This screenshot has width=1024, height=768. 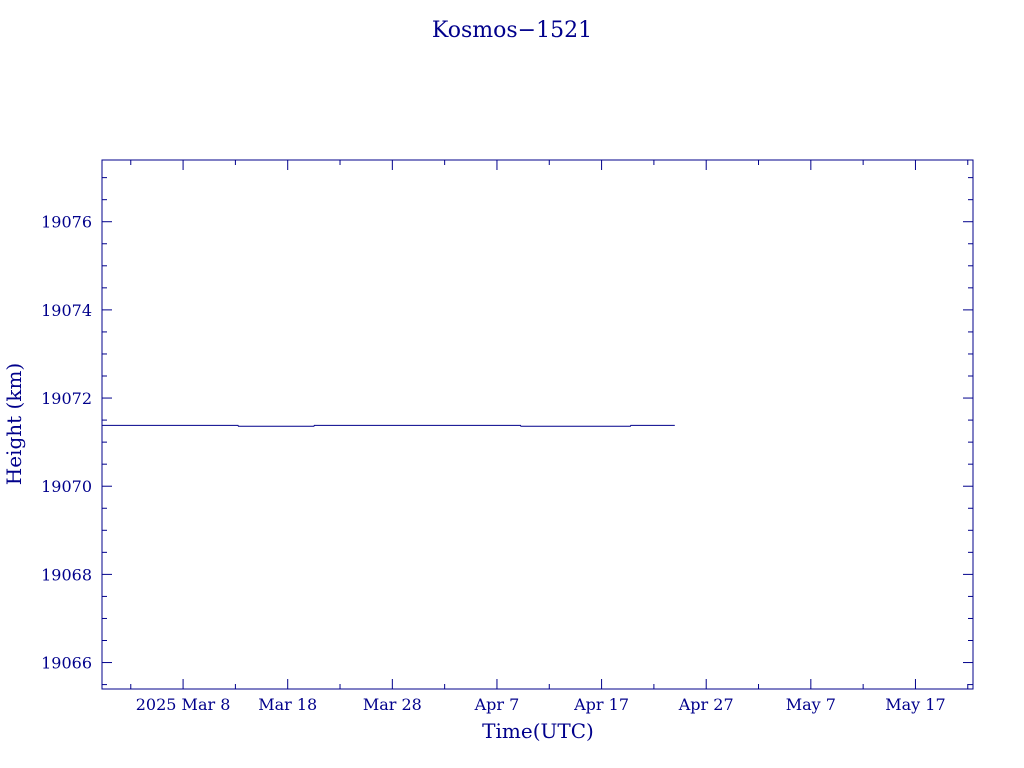 I want to click on x-tick-label: Apr 7, so click(x=497, y=704).